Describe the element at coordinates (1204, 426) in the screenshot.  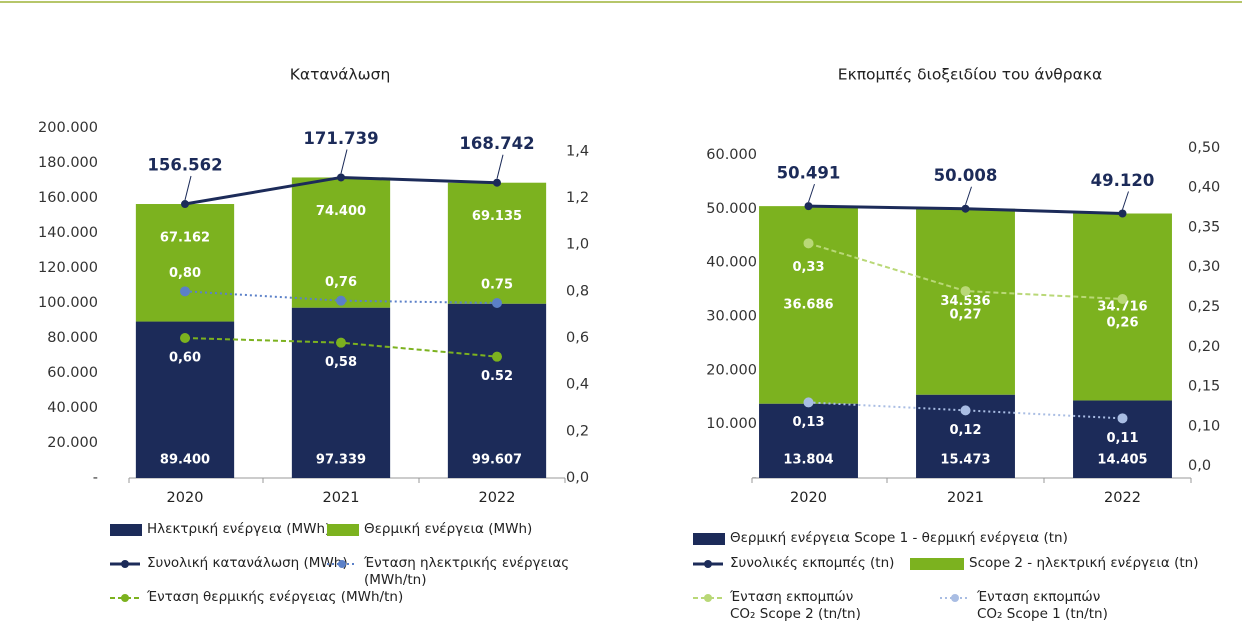
I see `y2-tick-label: 0,10` at that location.